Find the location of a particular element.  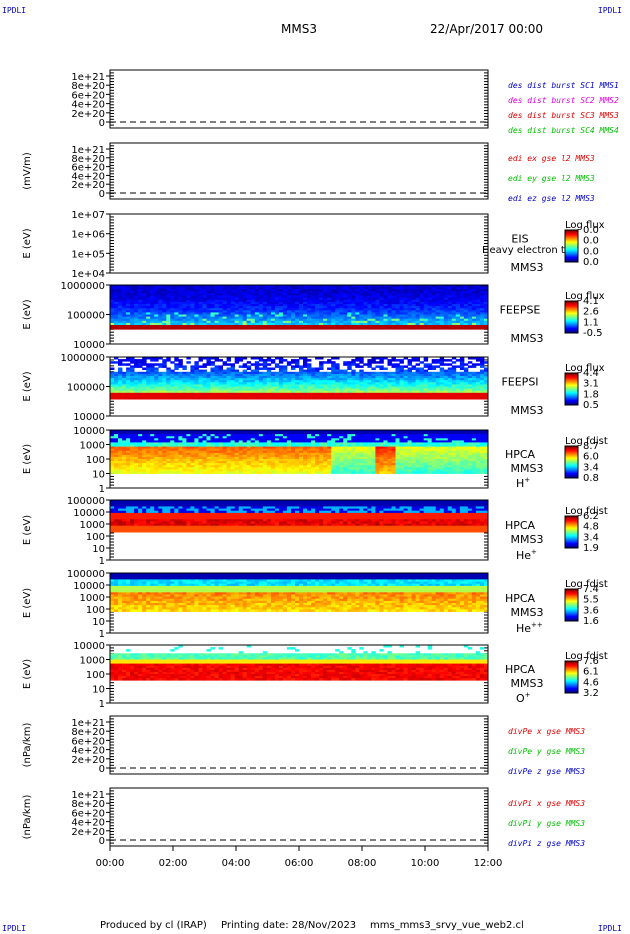

y-tick-label: 6e+20 is located at coordinates (88, 168).